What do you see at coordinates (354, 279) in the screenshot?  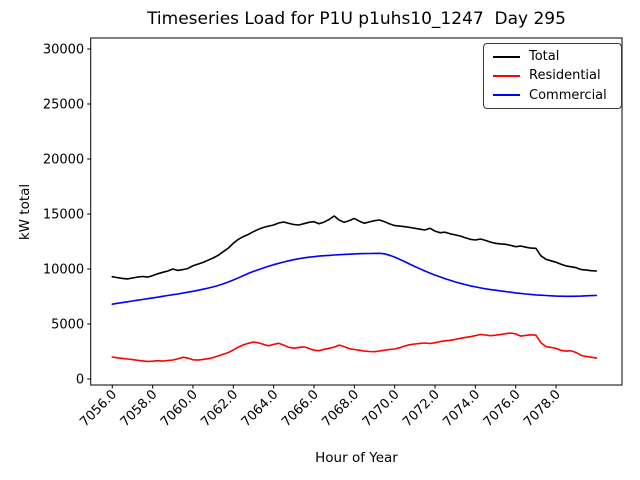 I see `commercial-line` at bounding box center [354, 279].